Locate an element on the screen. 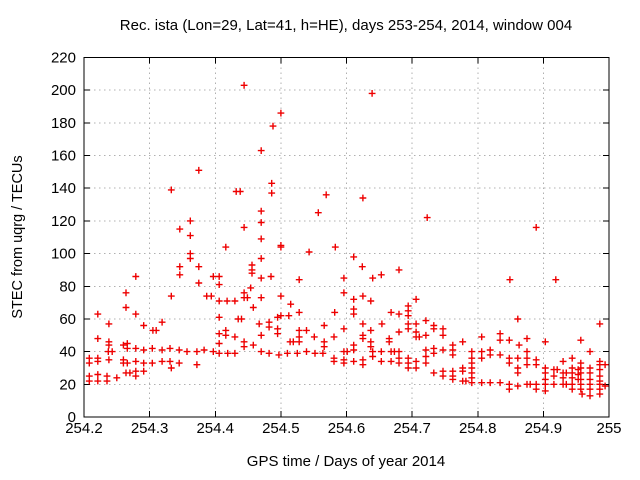  x-tick-label: 254.3 is located at coordinates (150, 428).